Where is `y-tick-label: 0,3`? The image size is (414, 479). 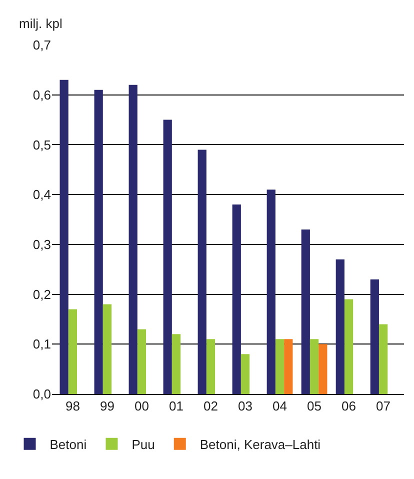
y-tick-label: 0,3 is located at coordinates (41, 244).